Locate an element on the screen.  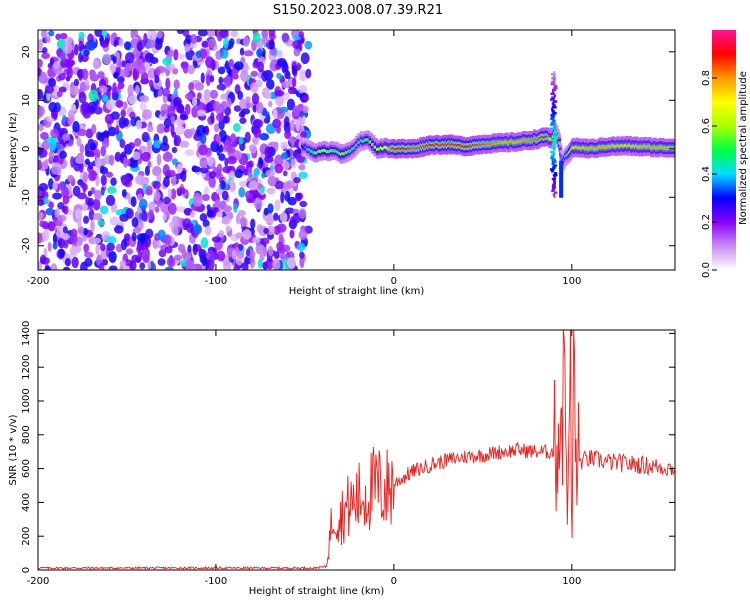
x-tick-label: 100 is located at coordinates (571, 581).